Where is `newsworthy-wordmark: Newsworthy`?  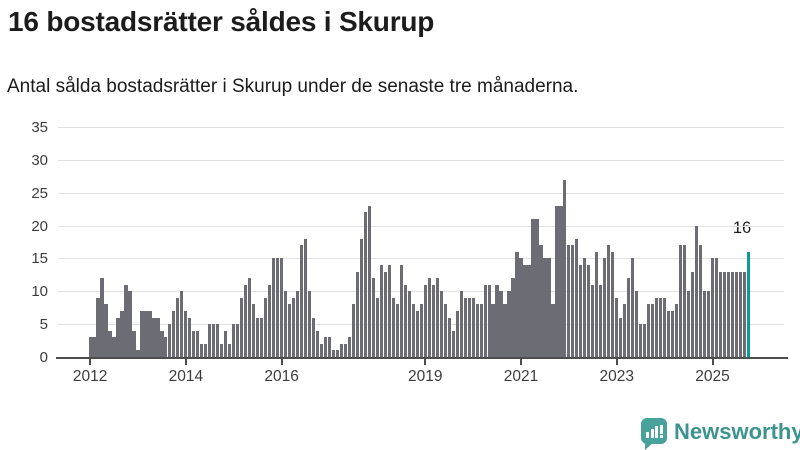
newsworthy-wordmark: Newsworthy is located at coordinates (737, 431).